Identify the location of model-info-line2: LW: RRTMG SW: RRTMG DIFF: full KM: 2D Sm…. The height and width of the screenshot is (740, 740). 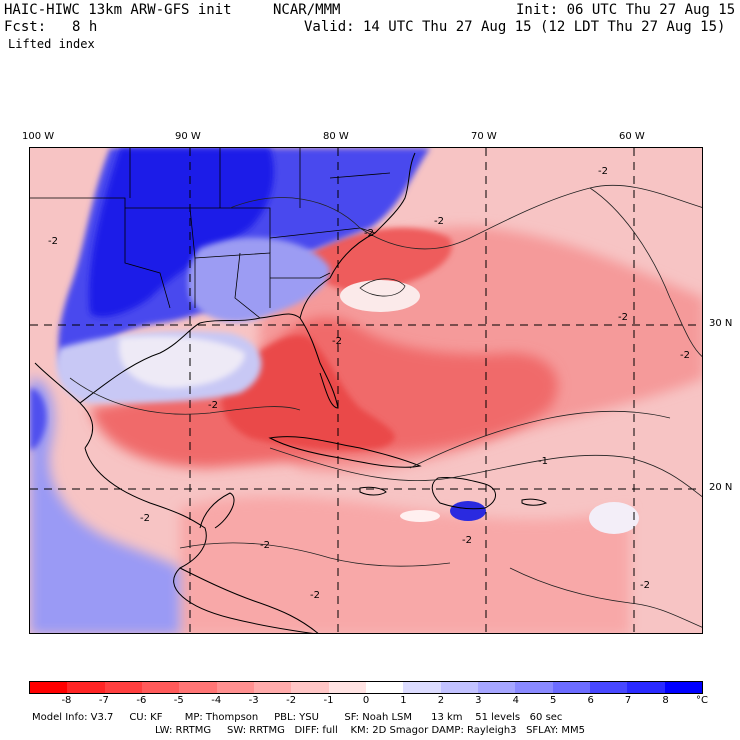
(370, 730).